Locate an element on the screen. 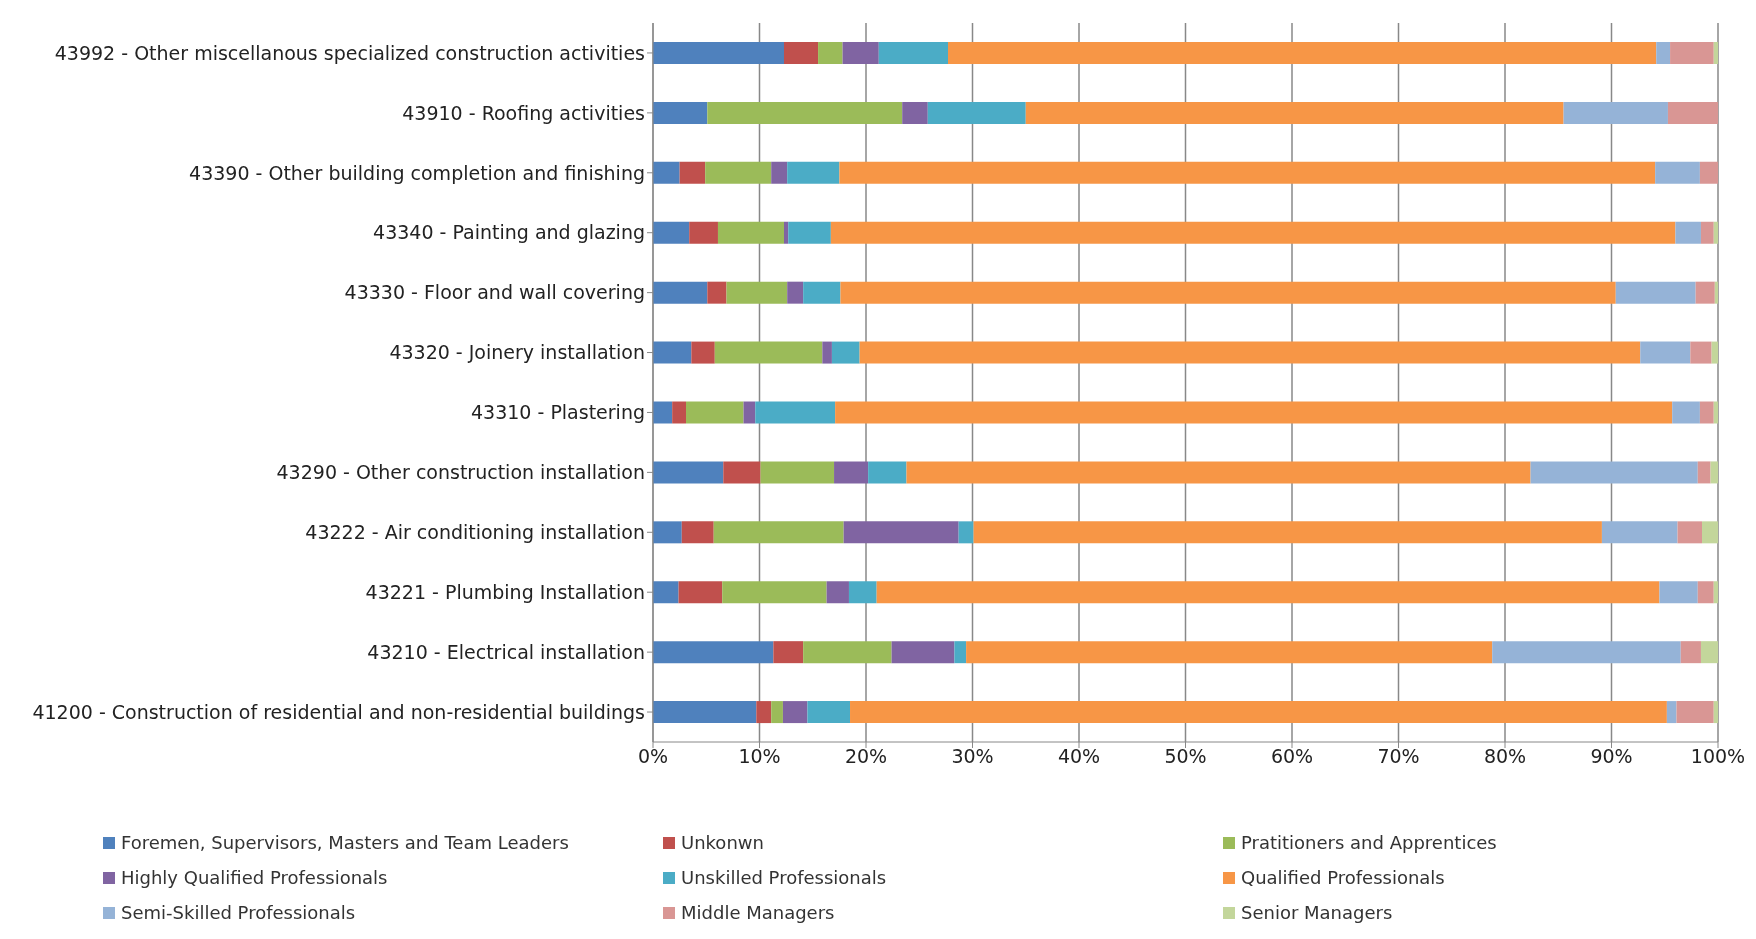 Image resolution: width=1756 pixels, height=939 pixels. legend-label: Pratitioners and Apprentices is located at coordinates (1369, 842).